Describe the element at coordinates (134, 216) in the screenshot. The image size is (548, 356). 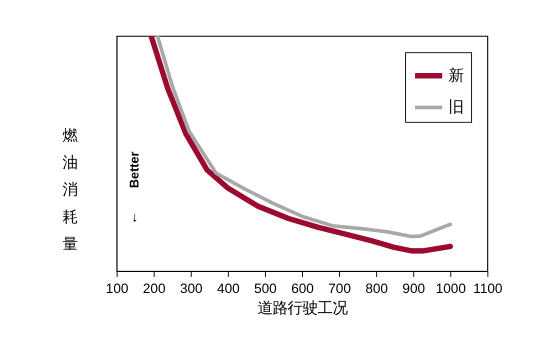
I see `annotation: ↓` at that location.